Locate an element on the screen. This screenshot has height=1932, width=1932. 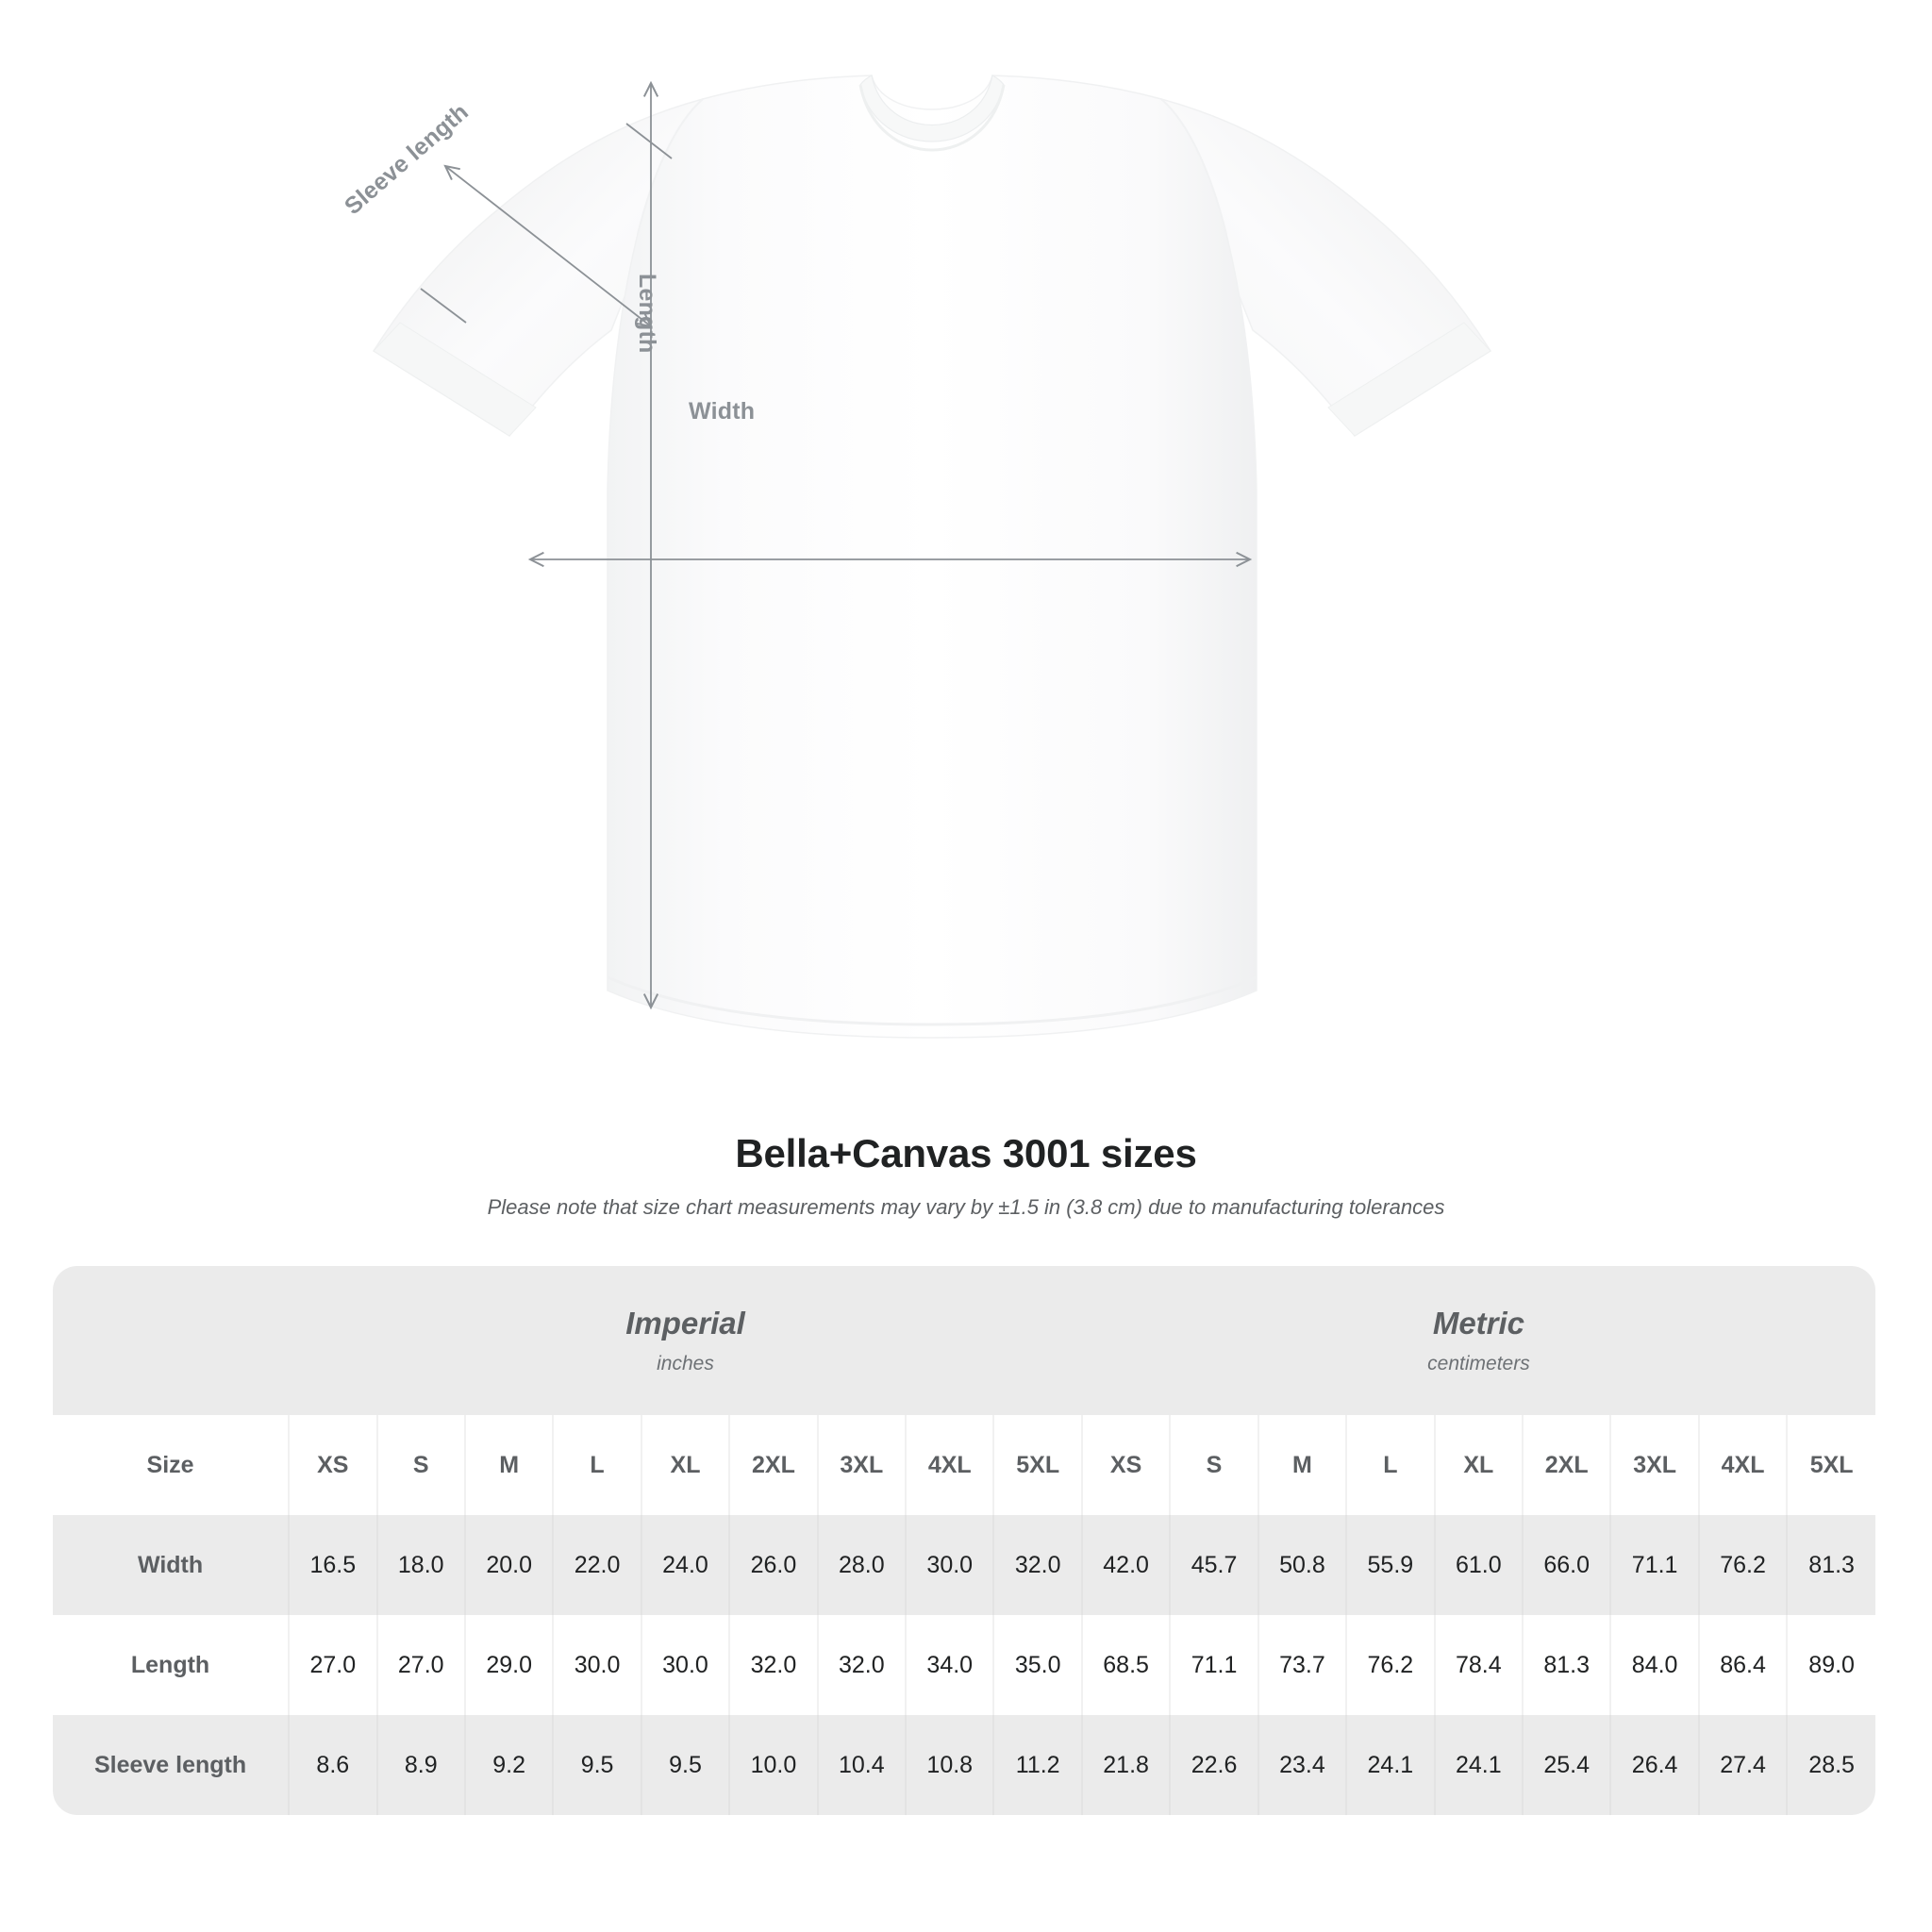
column-header-5xl-imperial: 5XL is located at coordinates (1037, 1465).